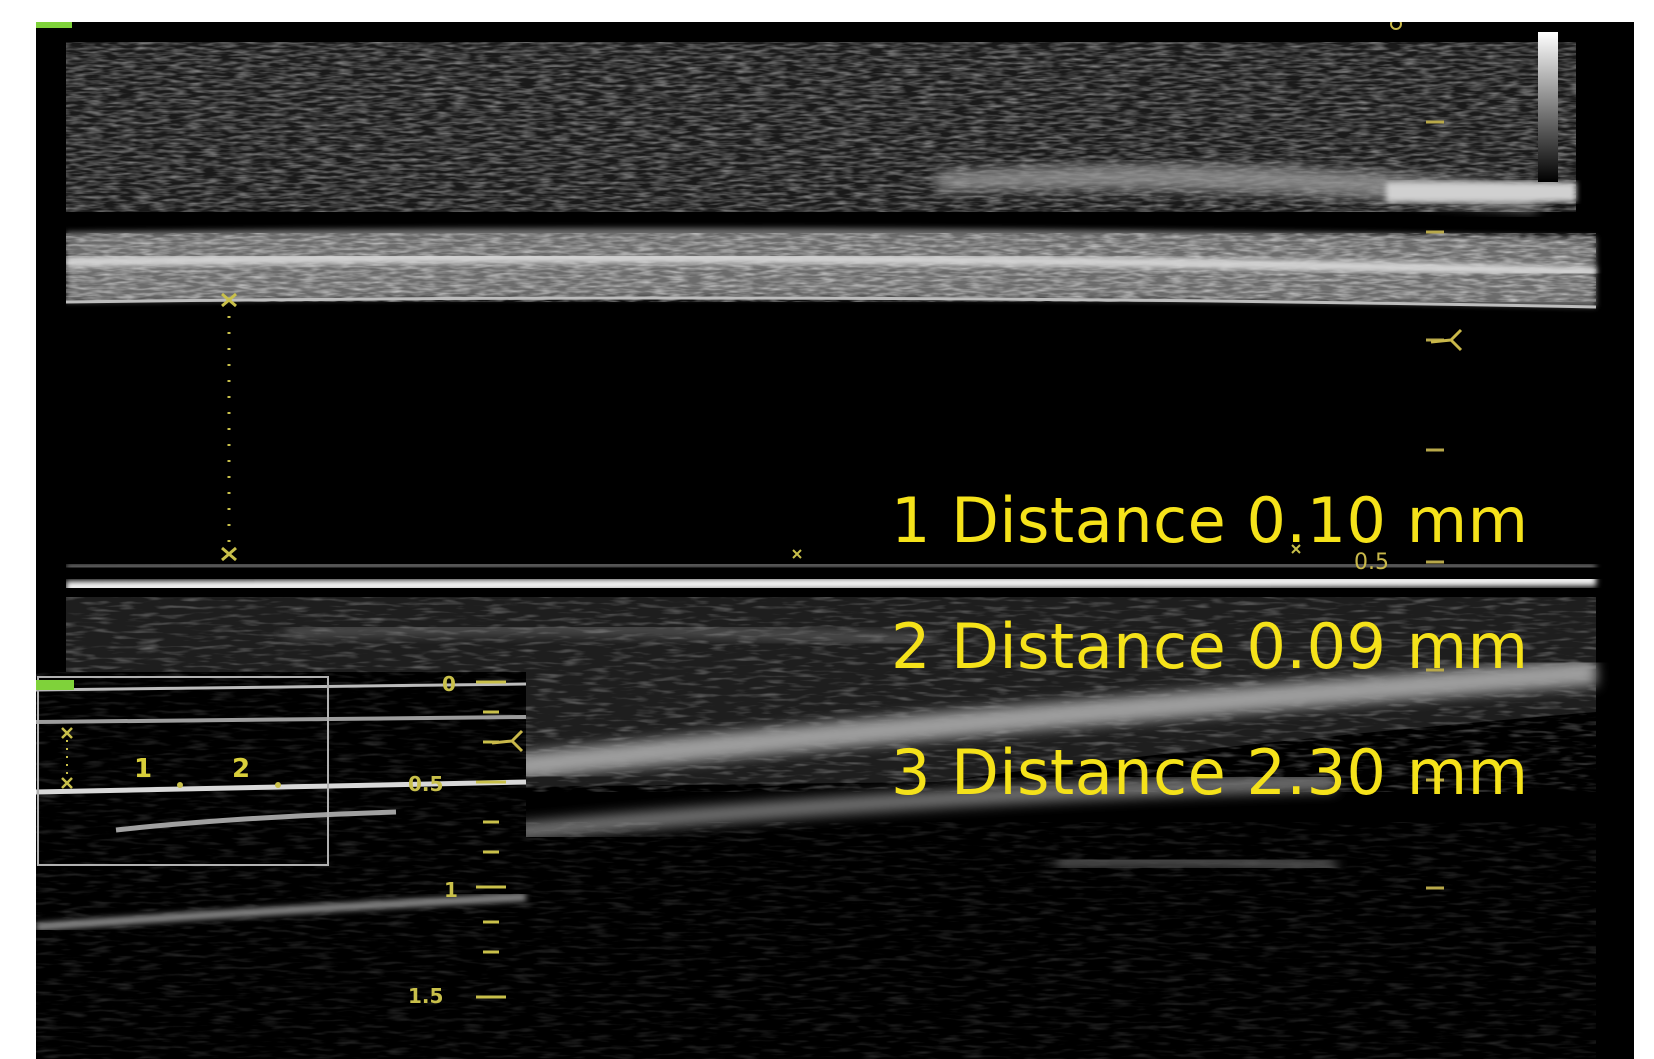  What do you see at coordinates (54, 25) in the screenshot?
I see `probe-indicator` at bounding box center [54, 25].